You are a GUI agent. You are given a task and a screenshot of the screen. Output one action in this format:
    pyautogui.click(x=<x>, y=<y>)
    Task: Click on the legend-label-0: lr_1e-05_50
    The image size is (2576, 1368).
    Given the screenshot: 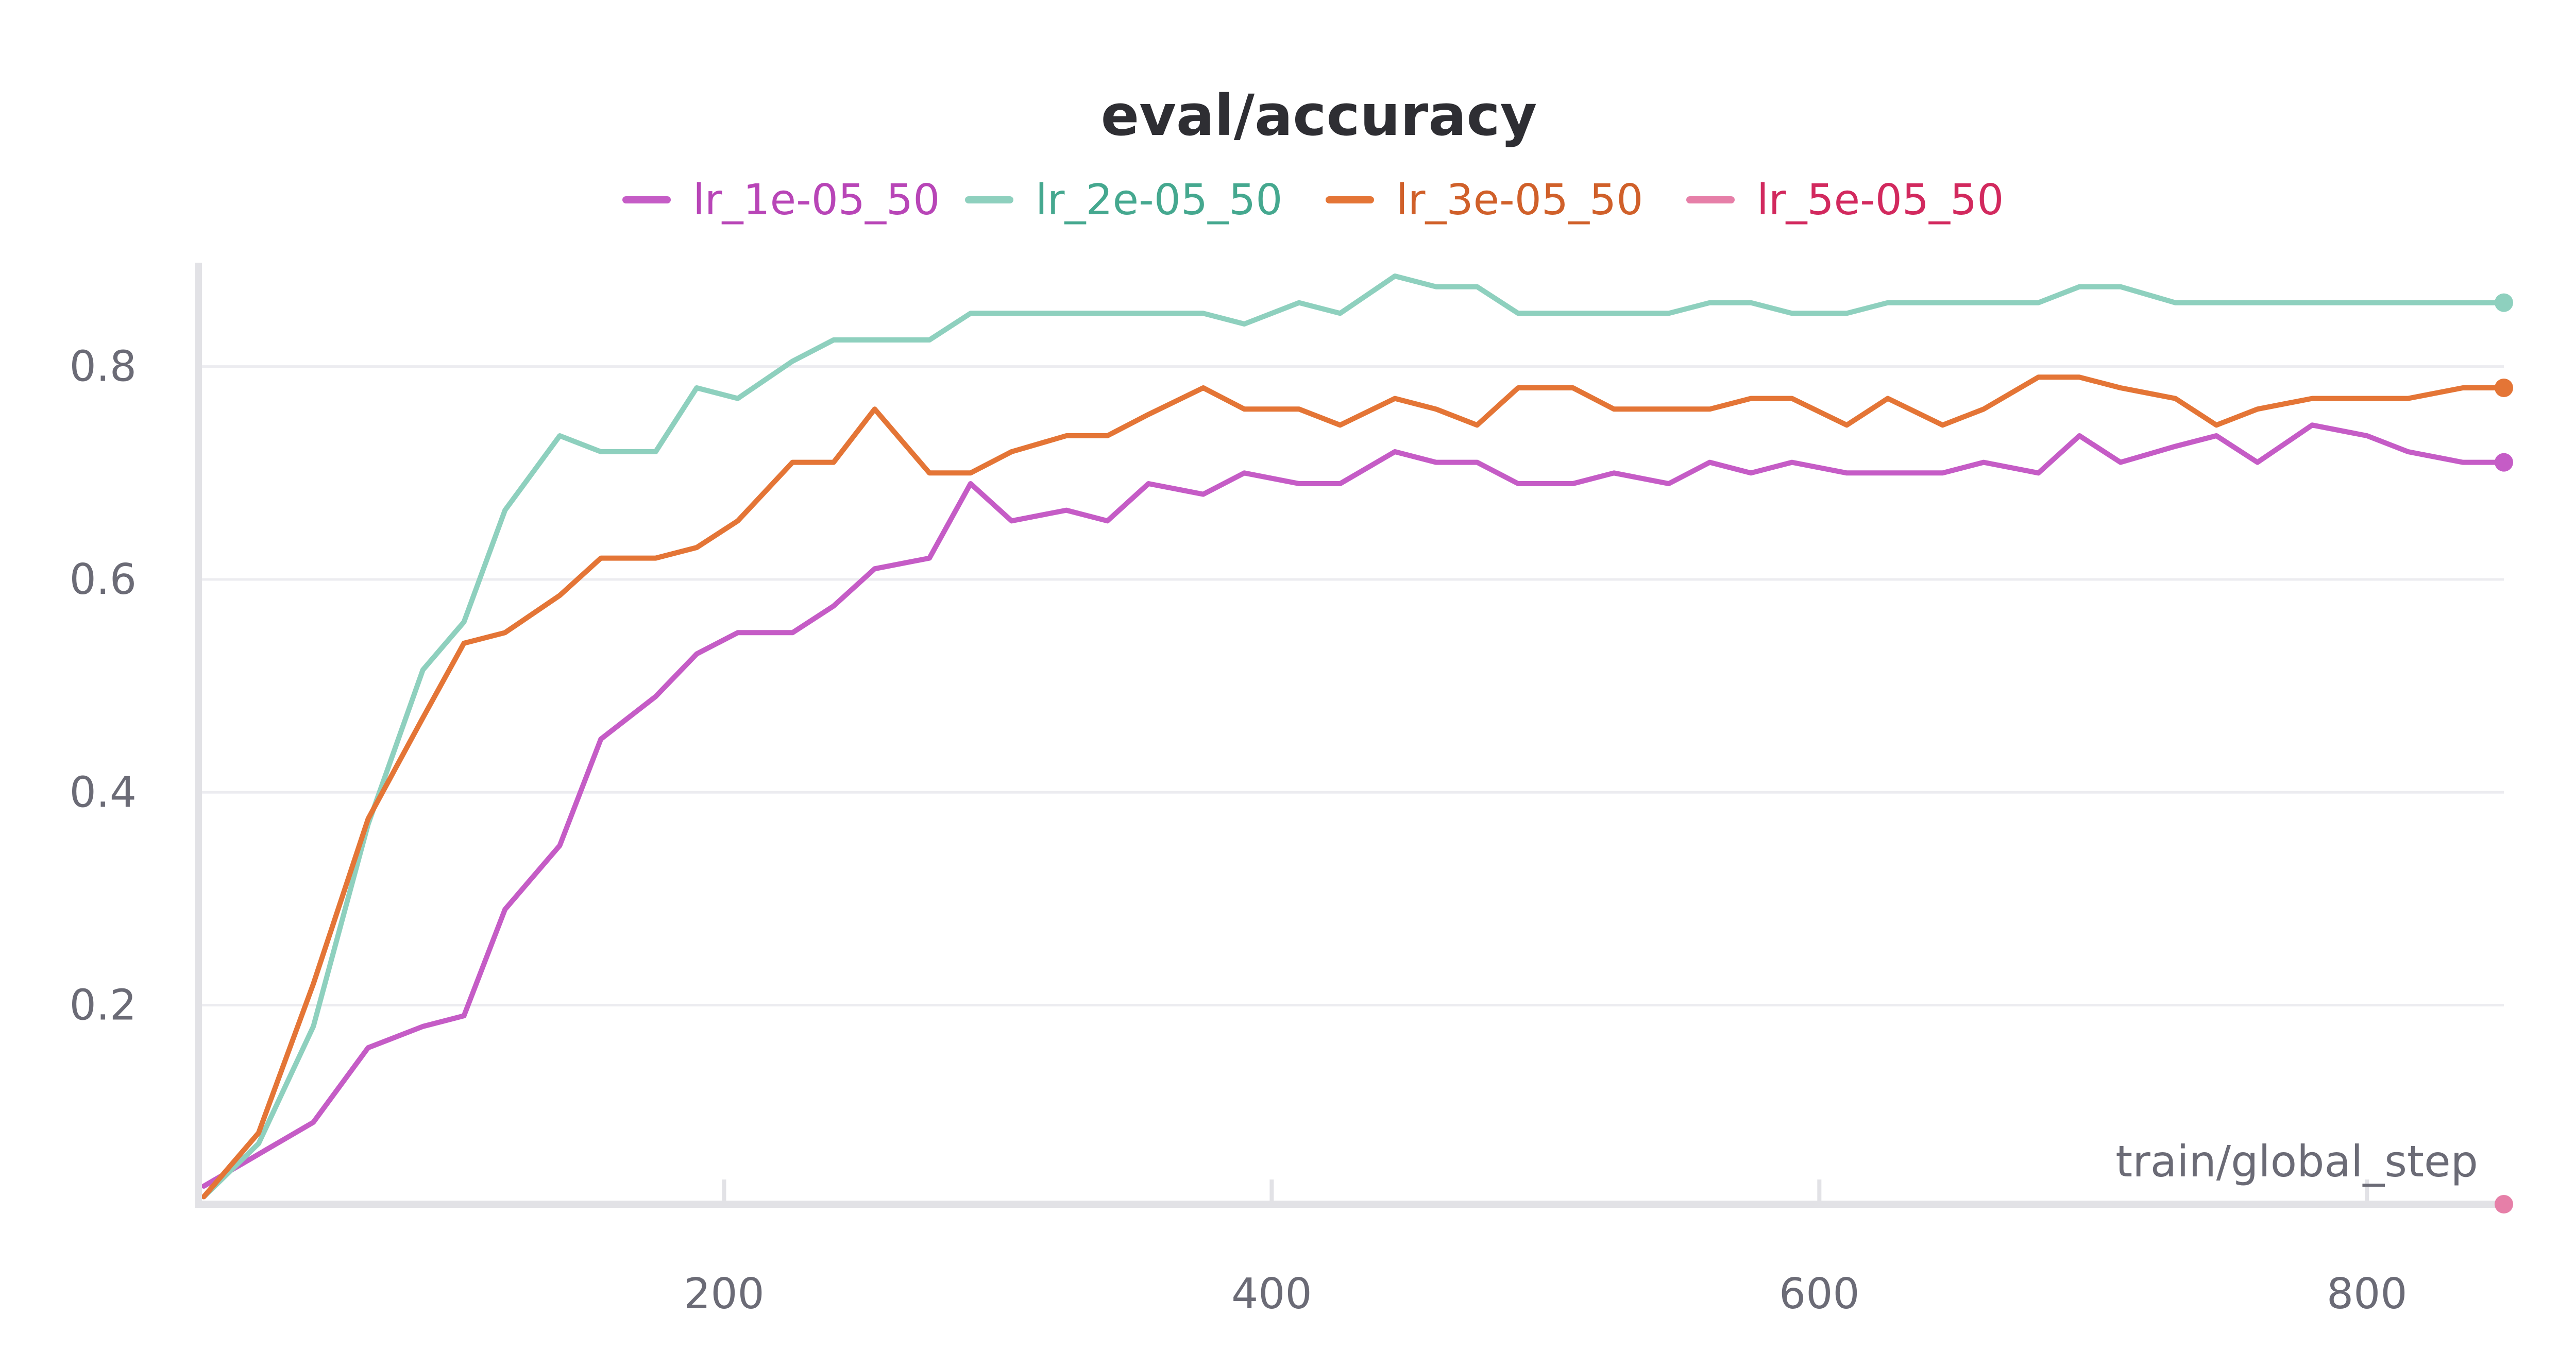 What is the action you would take?
    pyautogui.click(x=816, y=200)
    